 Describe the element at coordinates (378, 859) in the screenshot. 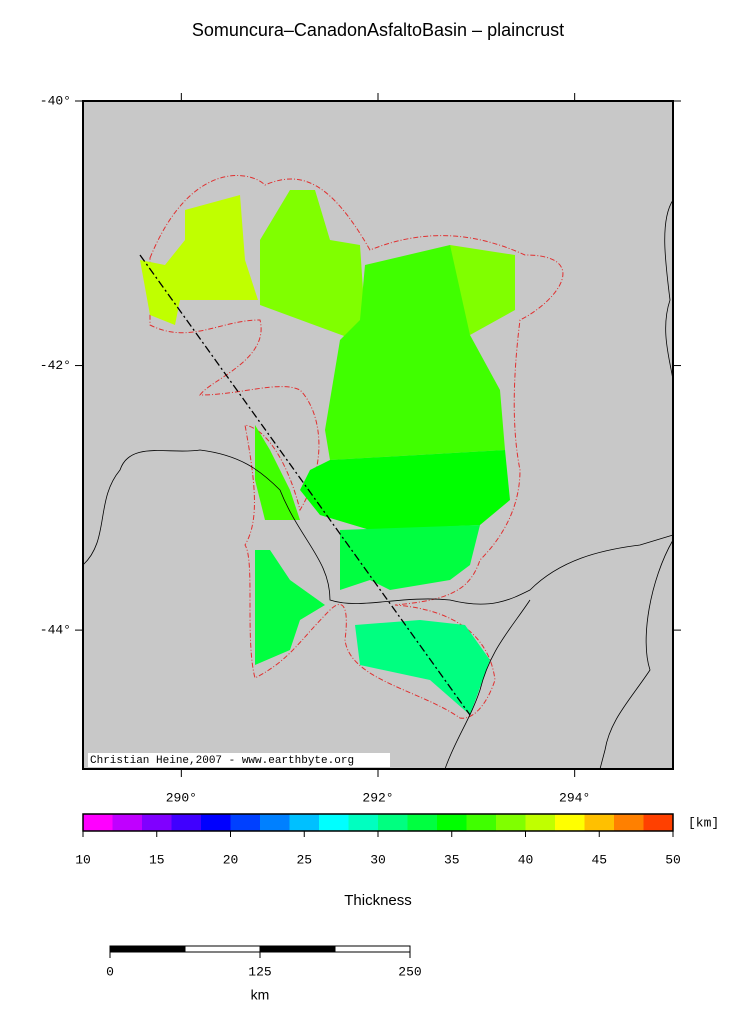

I see `colorbar-tick-label: 30` at that location.